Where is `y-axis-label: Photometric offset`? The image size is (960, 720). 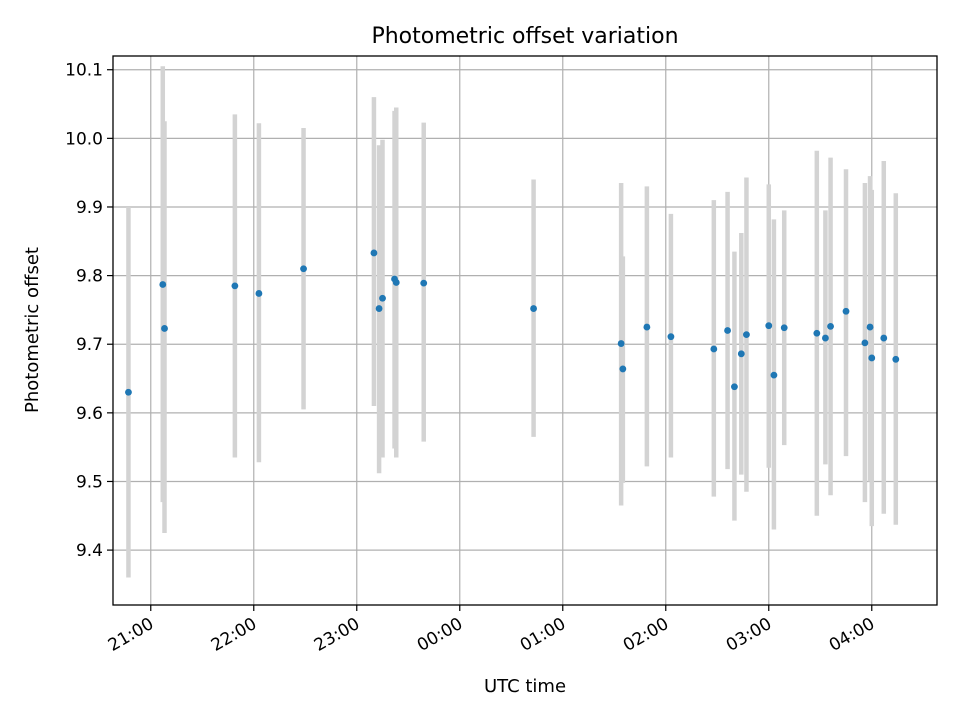
y-axis-label: Photometric offset is located at coordinates (32, 330).